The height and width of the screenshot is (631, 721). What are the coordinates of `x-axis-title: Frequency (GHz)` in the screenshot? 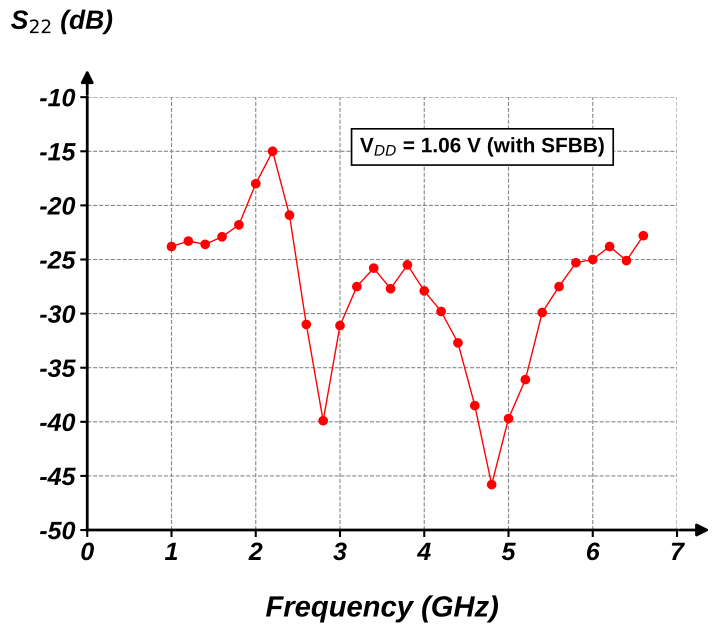 It's located at (382, 609).